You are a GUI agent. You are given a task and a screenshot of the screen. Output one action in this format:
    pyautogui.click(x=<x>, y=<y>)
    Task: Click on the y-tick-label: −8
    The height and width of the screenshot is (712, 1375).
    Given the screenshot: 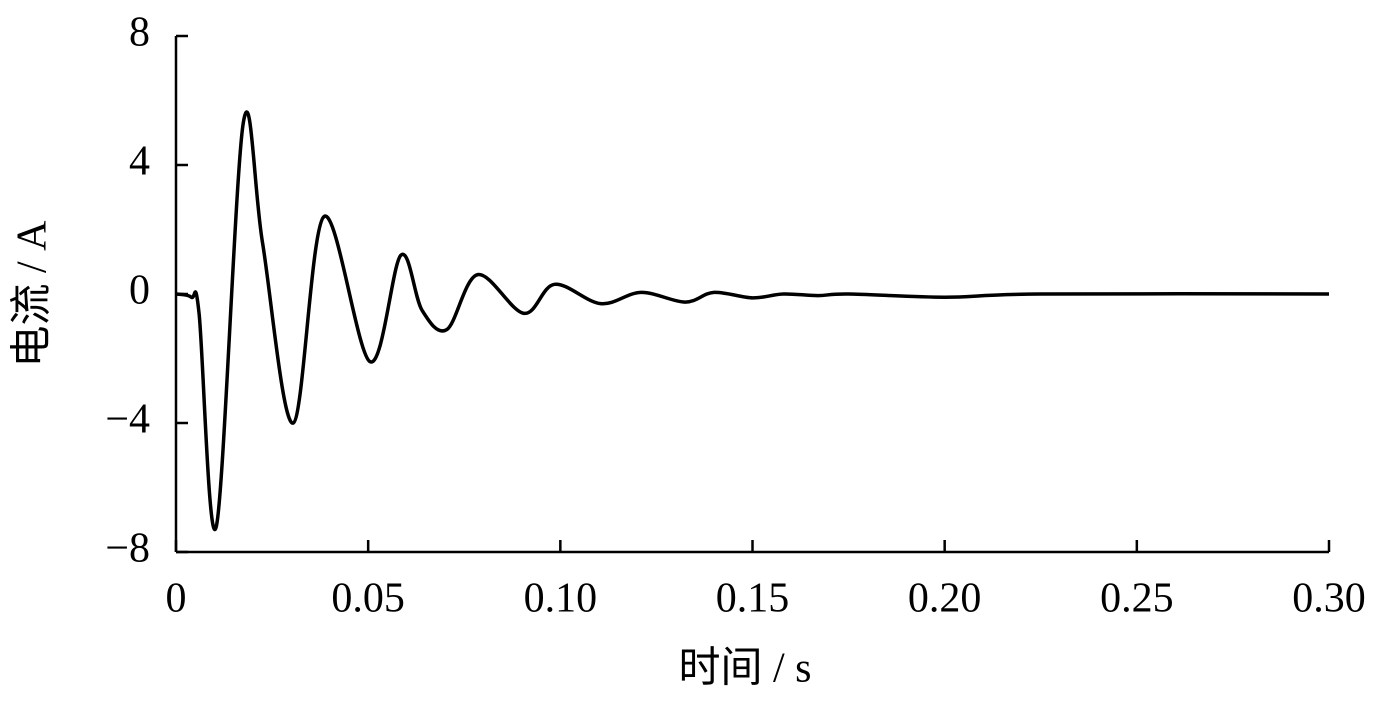 What is the action you would take?
    pyautogui.click(x=127, y=549)
    